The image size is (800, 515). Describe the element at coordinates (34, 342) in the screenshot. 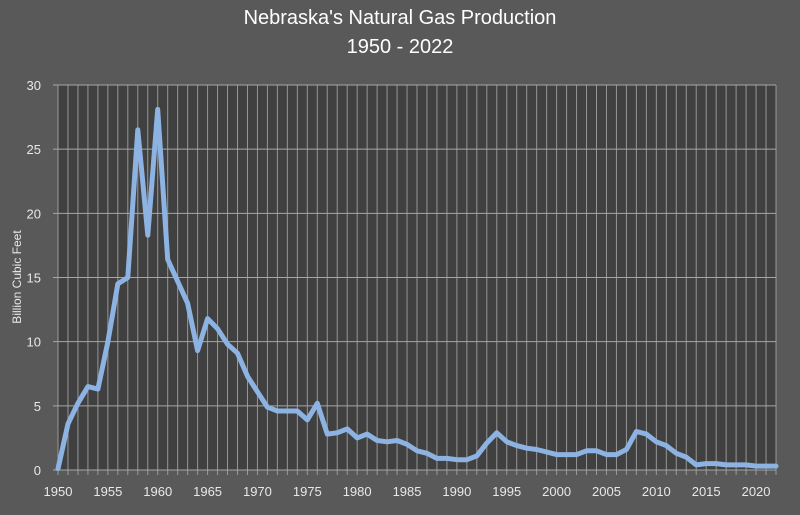

I see `y-tick-label: 10` at that location.